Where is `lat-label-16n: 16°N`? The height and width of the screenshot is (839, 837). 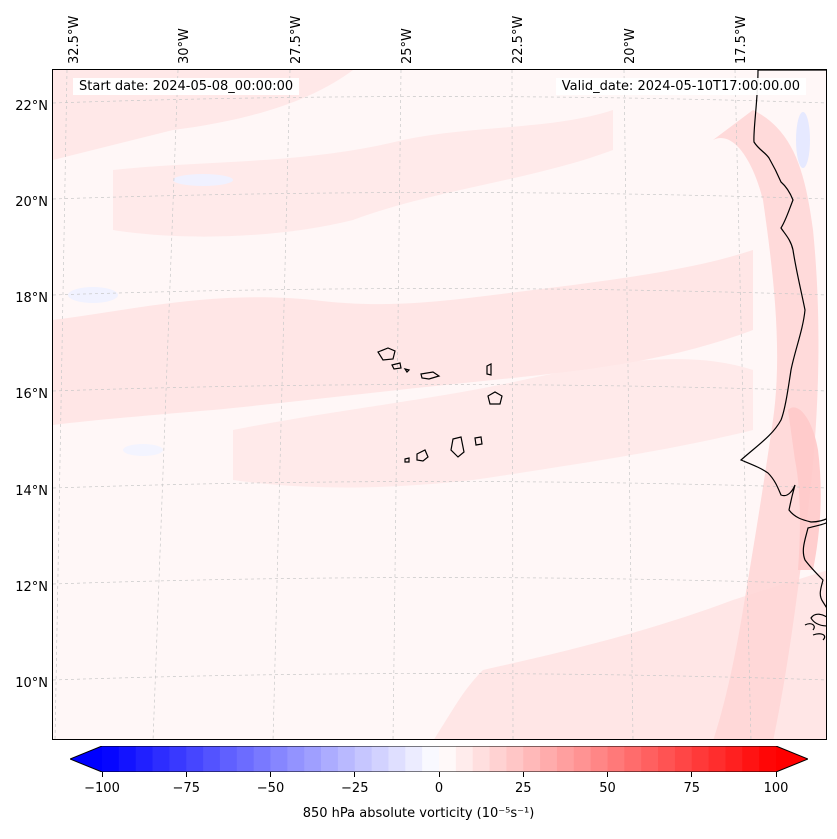
lat-label-16n: 16°N is located at coordinates (31, 394).